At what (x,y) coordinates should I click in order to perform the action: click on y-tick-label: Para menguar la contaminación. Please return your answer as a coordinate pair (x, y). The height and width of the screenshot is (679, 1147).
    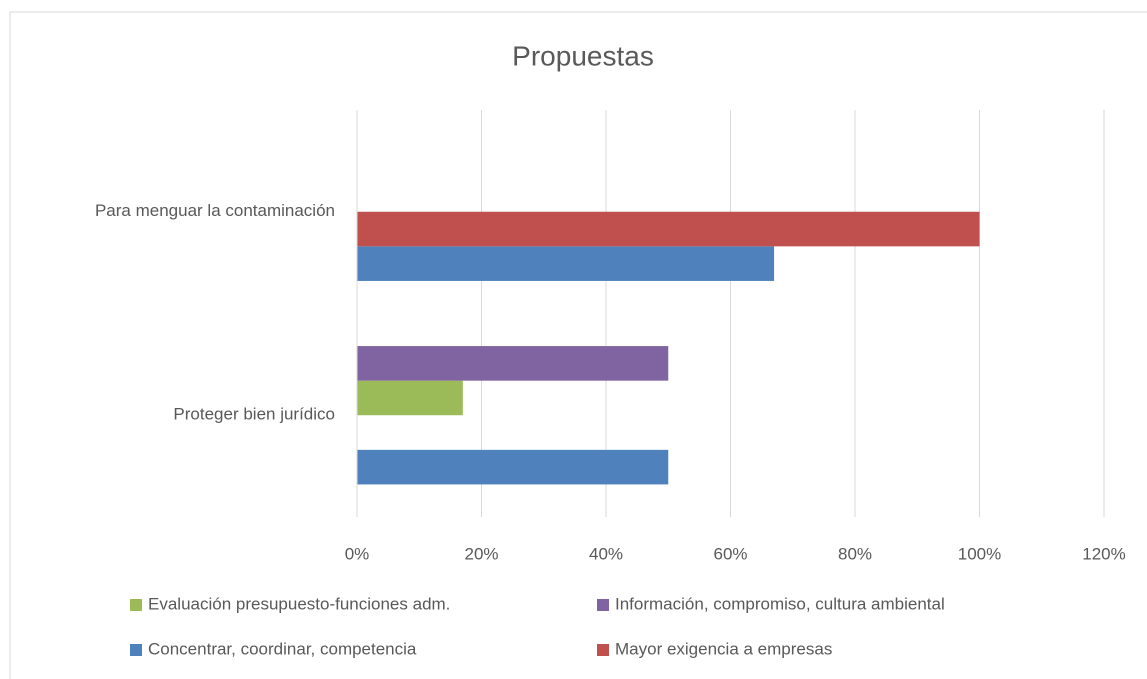
    Looking at the image, I should click on (215, 210).